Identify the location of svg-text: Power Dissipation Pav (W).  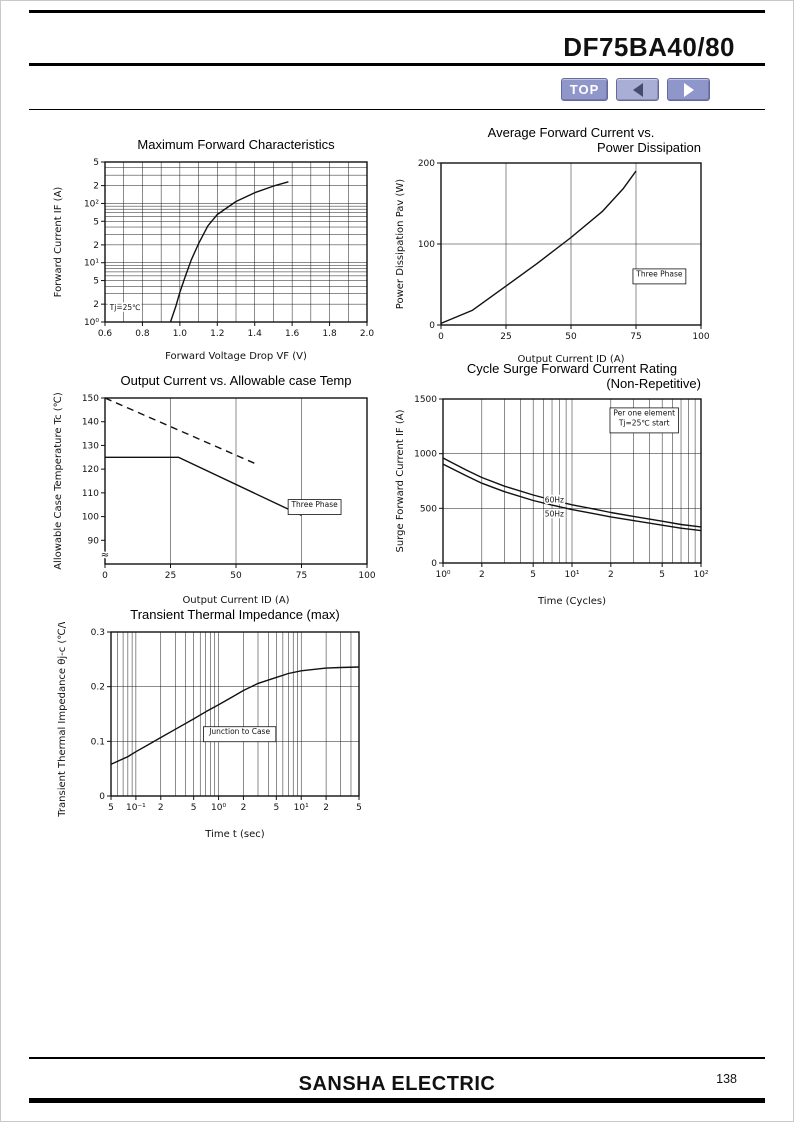
(400, 244).